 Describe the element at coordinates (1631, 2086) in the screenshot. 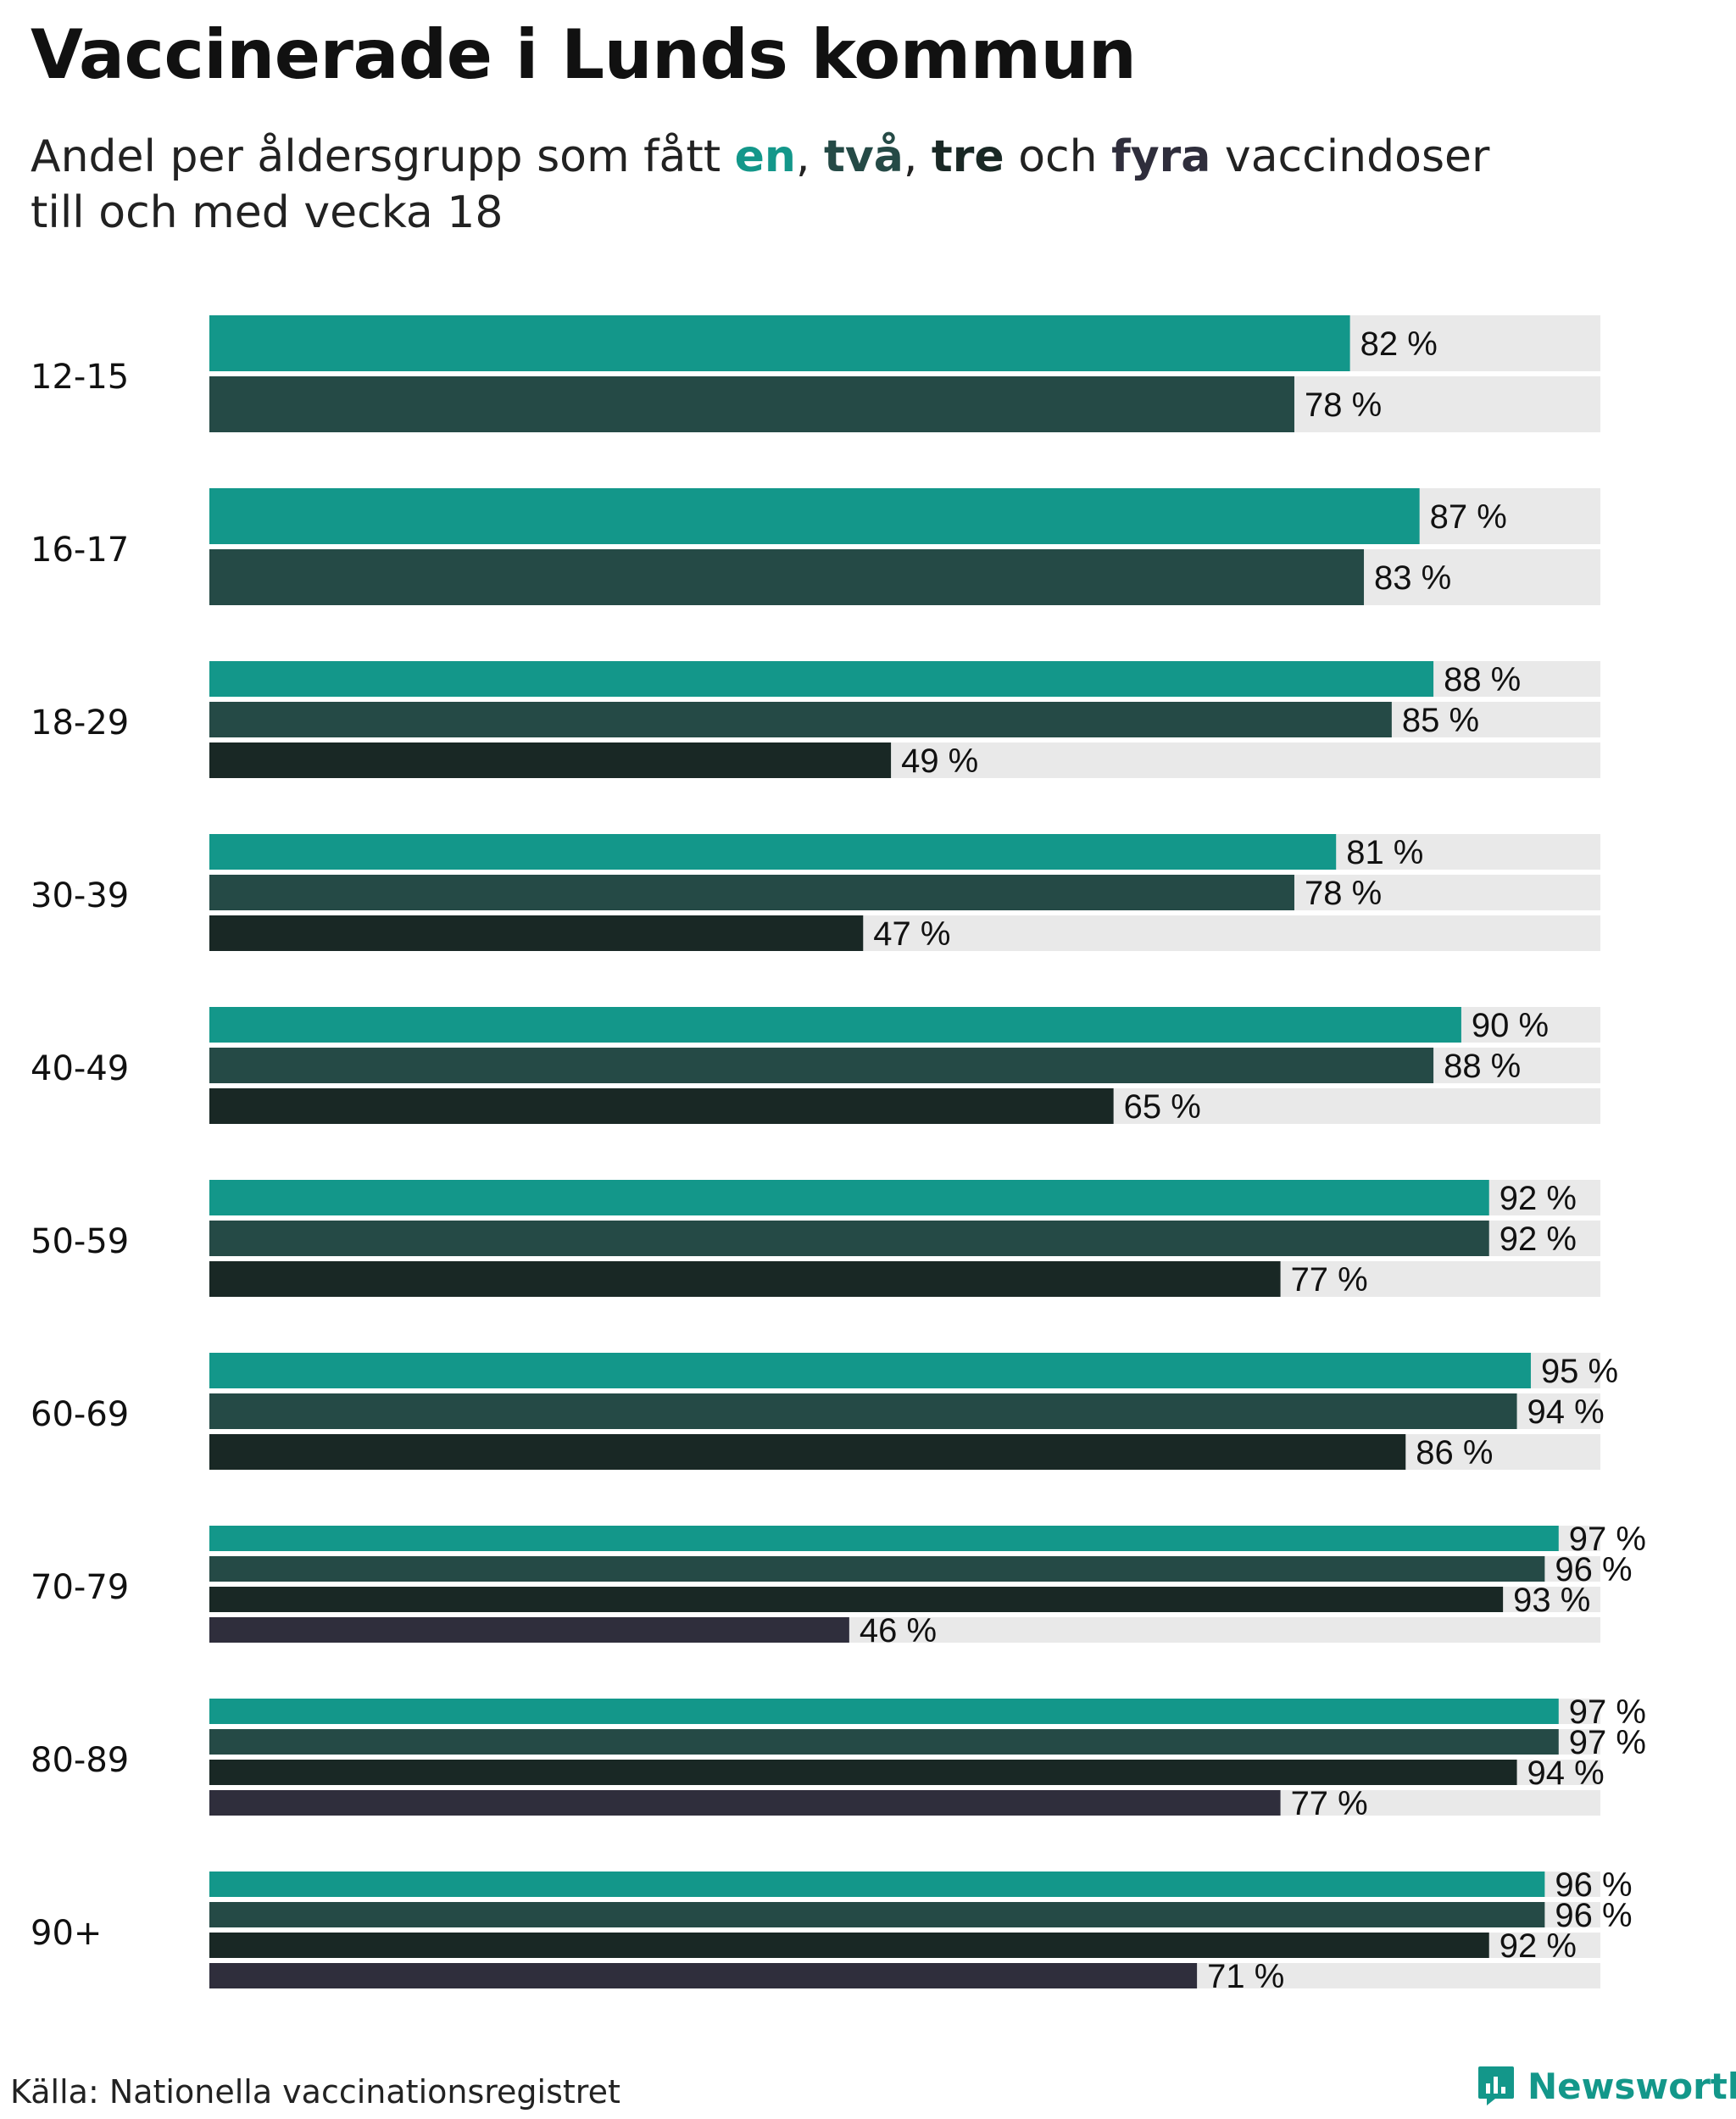

I see `brand-name: Newsworthy` at that location.